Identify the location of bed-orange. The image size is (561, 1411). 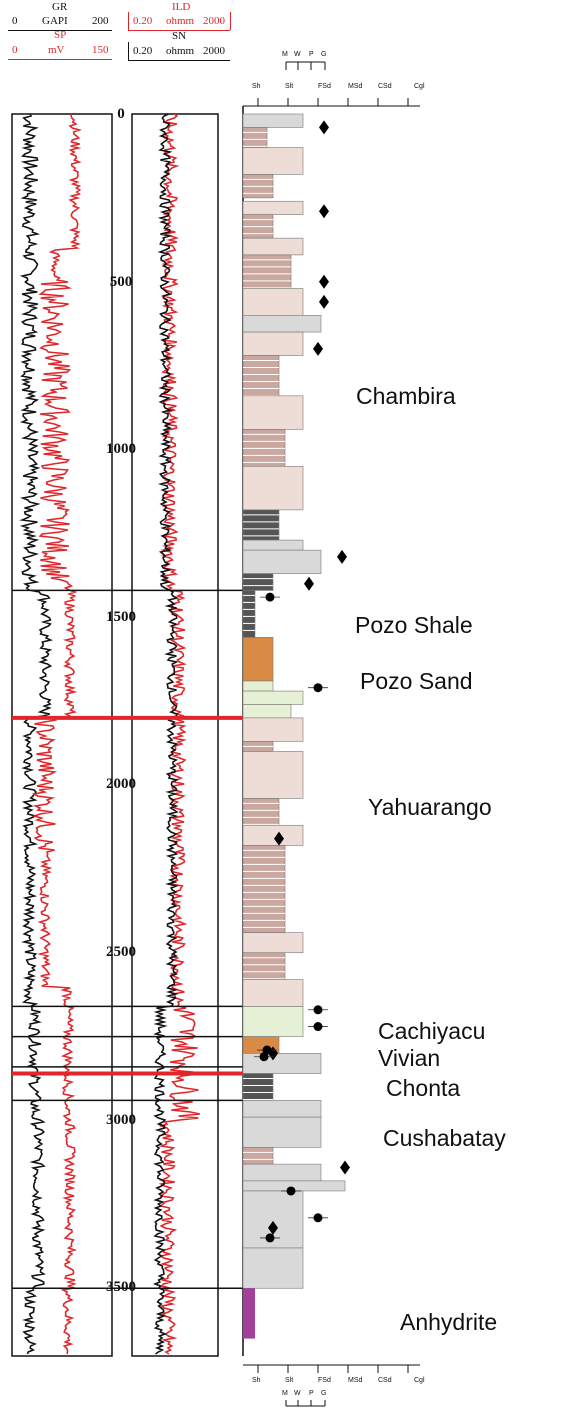
(258, 659).